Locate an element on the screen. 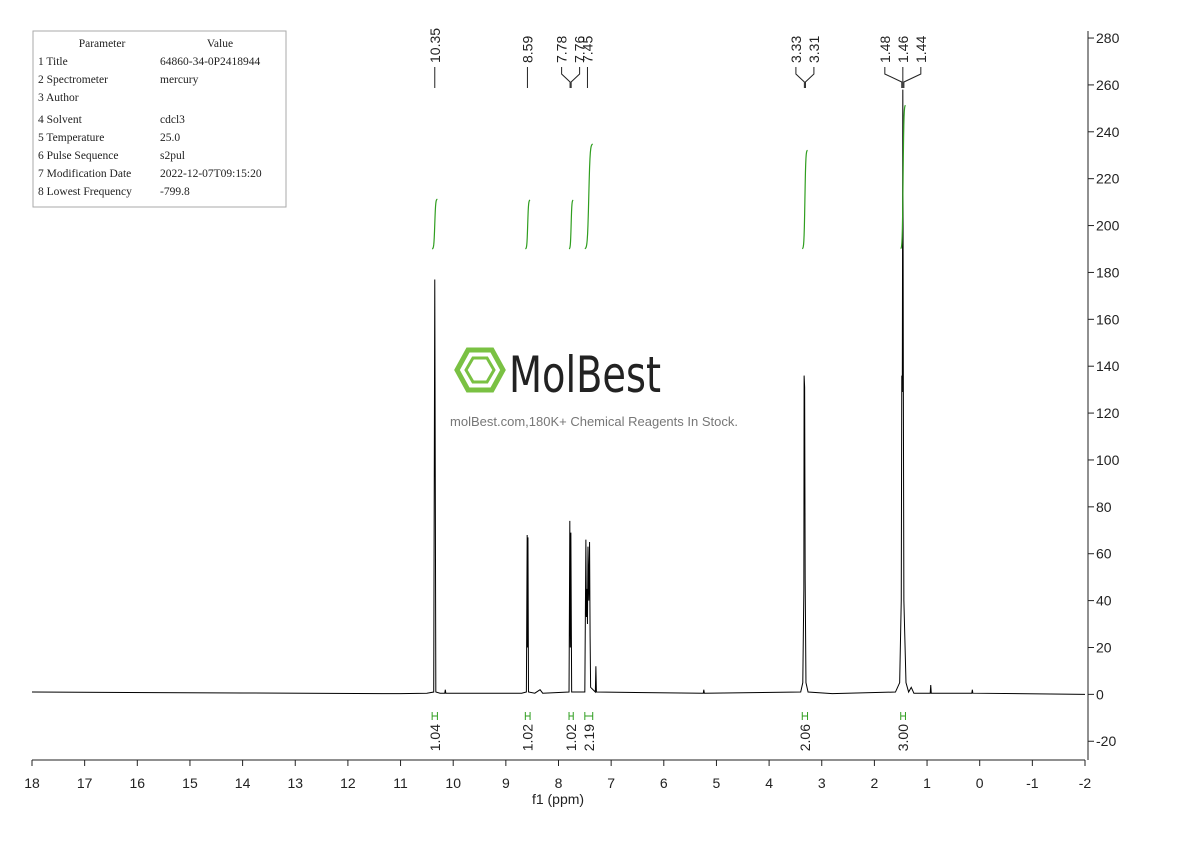 Image resolution: width=1190 pixels, height=841 pixels. y-tick-label: 60 is located at coordinates (1104, 554).